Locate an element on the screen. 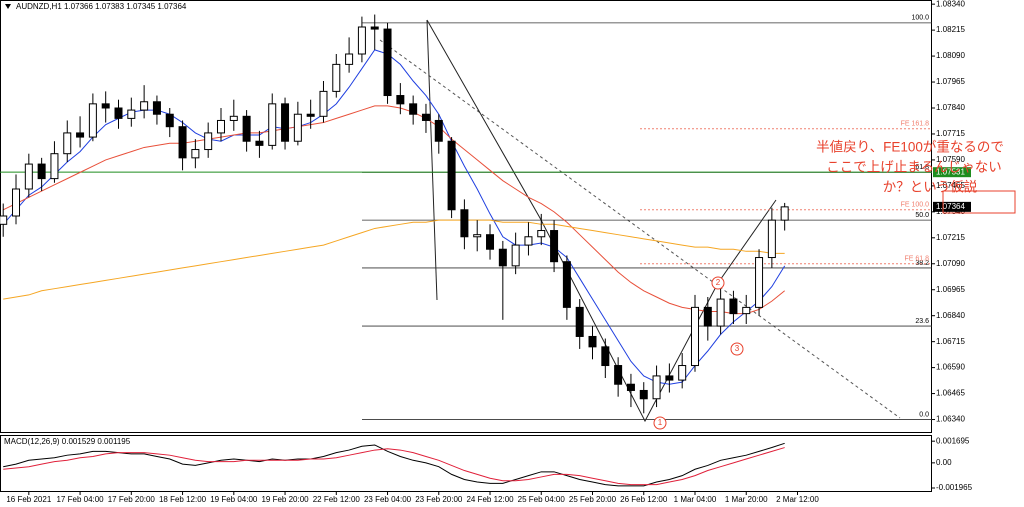  x-tick-label: 2 Mar 12:00 is located at coordinates (797, 499).